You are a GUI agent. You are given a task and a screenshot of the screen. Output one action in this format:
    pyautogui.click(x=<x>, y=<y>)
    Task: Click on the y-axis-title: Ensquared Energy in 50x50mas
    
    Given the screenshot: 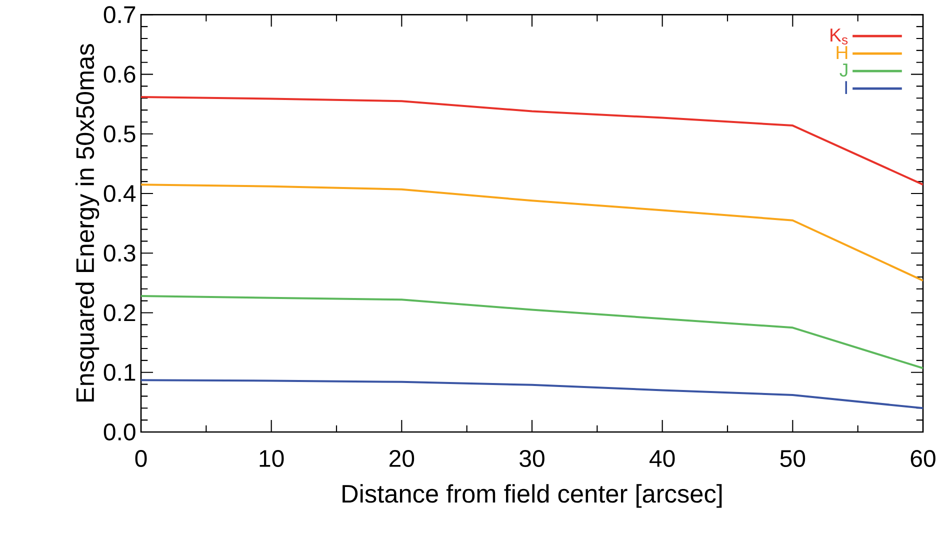 What is the action you would take?
    pyautogui.click(x=87, y=223)
    